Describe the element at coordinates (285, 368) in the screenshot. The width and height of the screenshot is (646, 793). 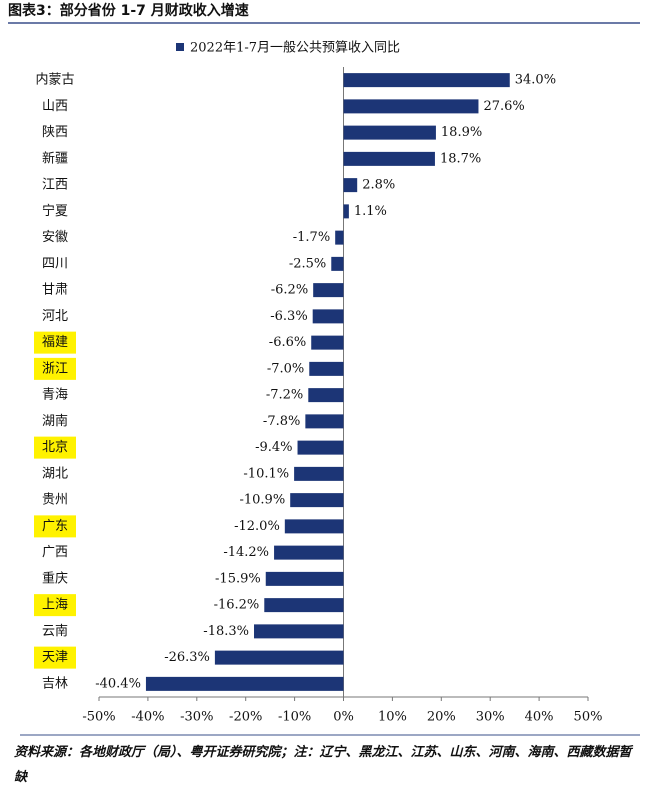
I see `value-label: -7.0%` at that location.